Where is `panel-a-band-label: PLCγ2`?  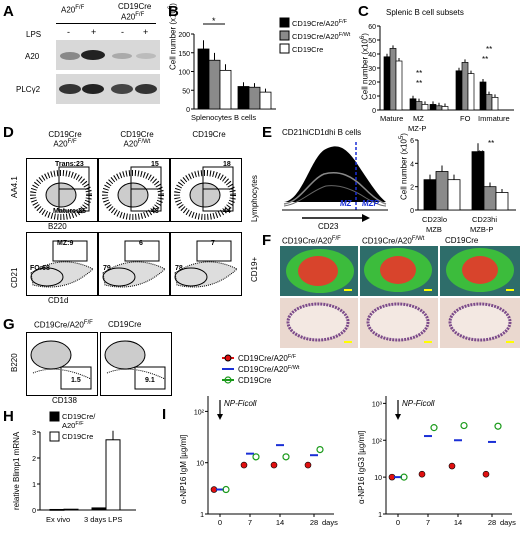 panel-a-band-label: PLCγ2 is located at coordinates (28, 89).